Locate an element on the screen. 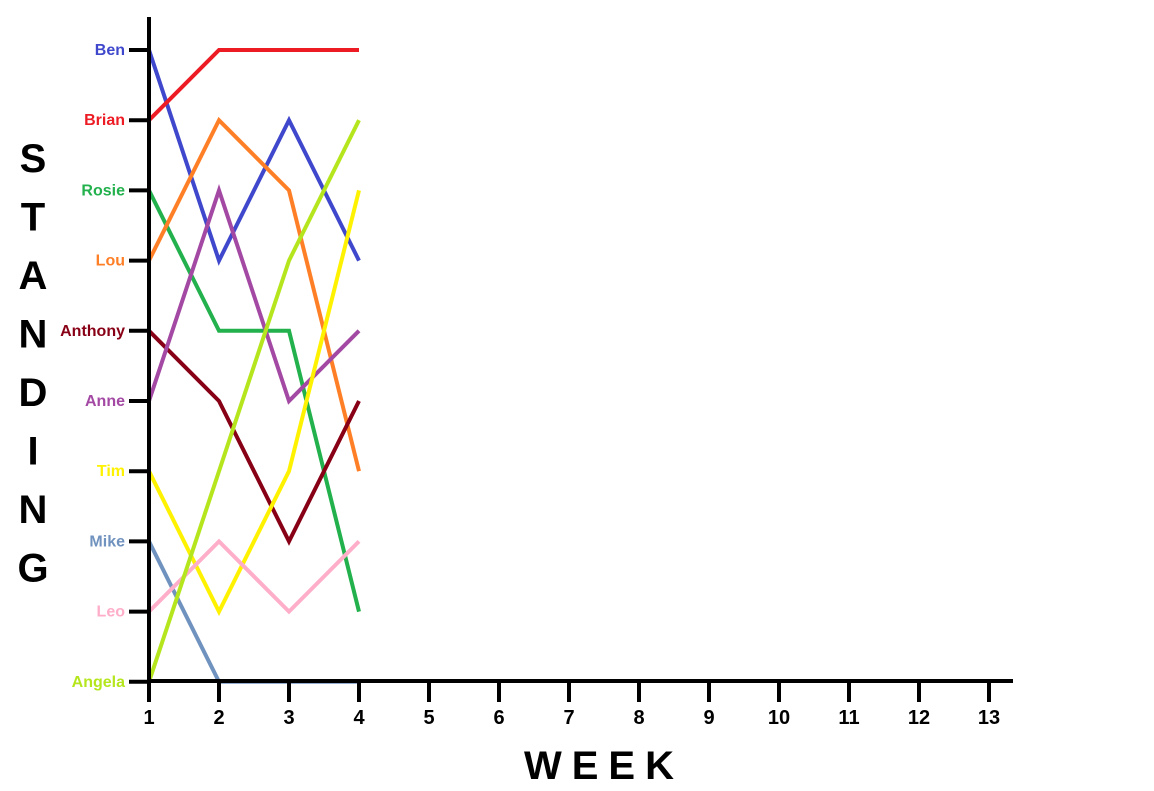 This screenshot has height=791, width=1154. x-tick-label: 5 is located at coordinates (428, 718).